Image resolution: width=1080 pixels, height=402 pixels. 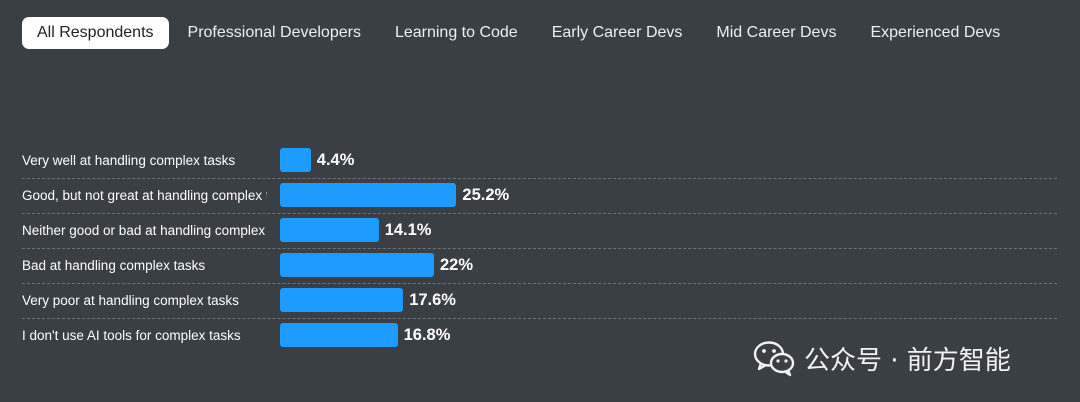 What do you see at coordinates (617, 32) in the screenshot?
I see `tab-early-career-devs: Early Career Devs` at bounding box center [617, 32].